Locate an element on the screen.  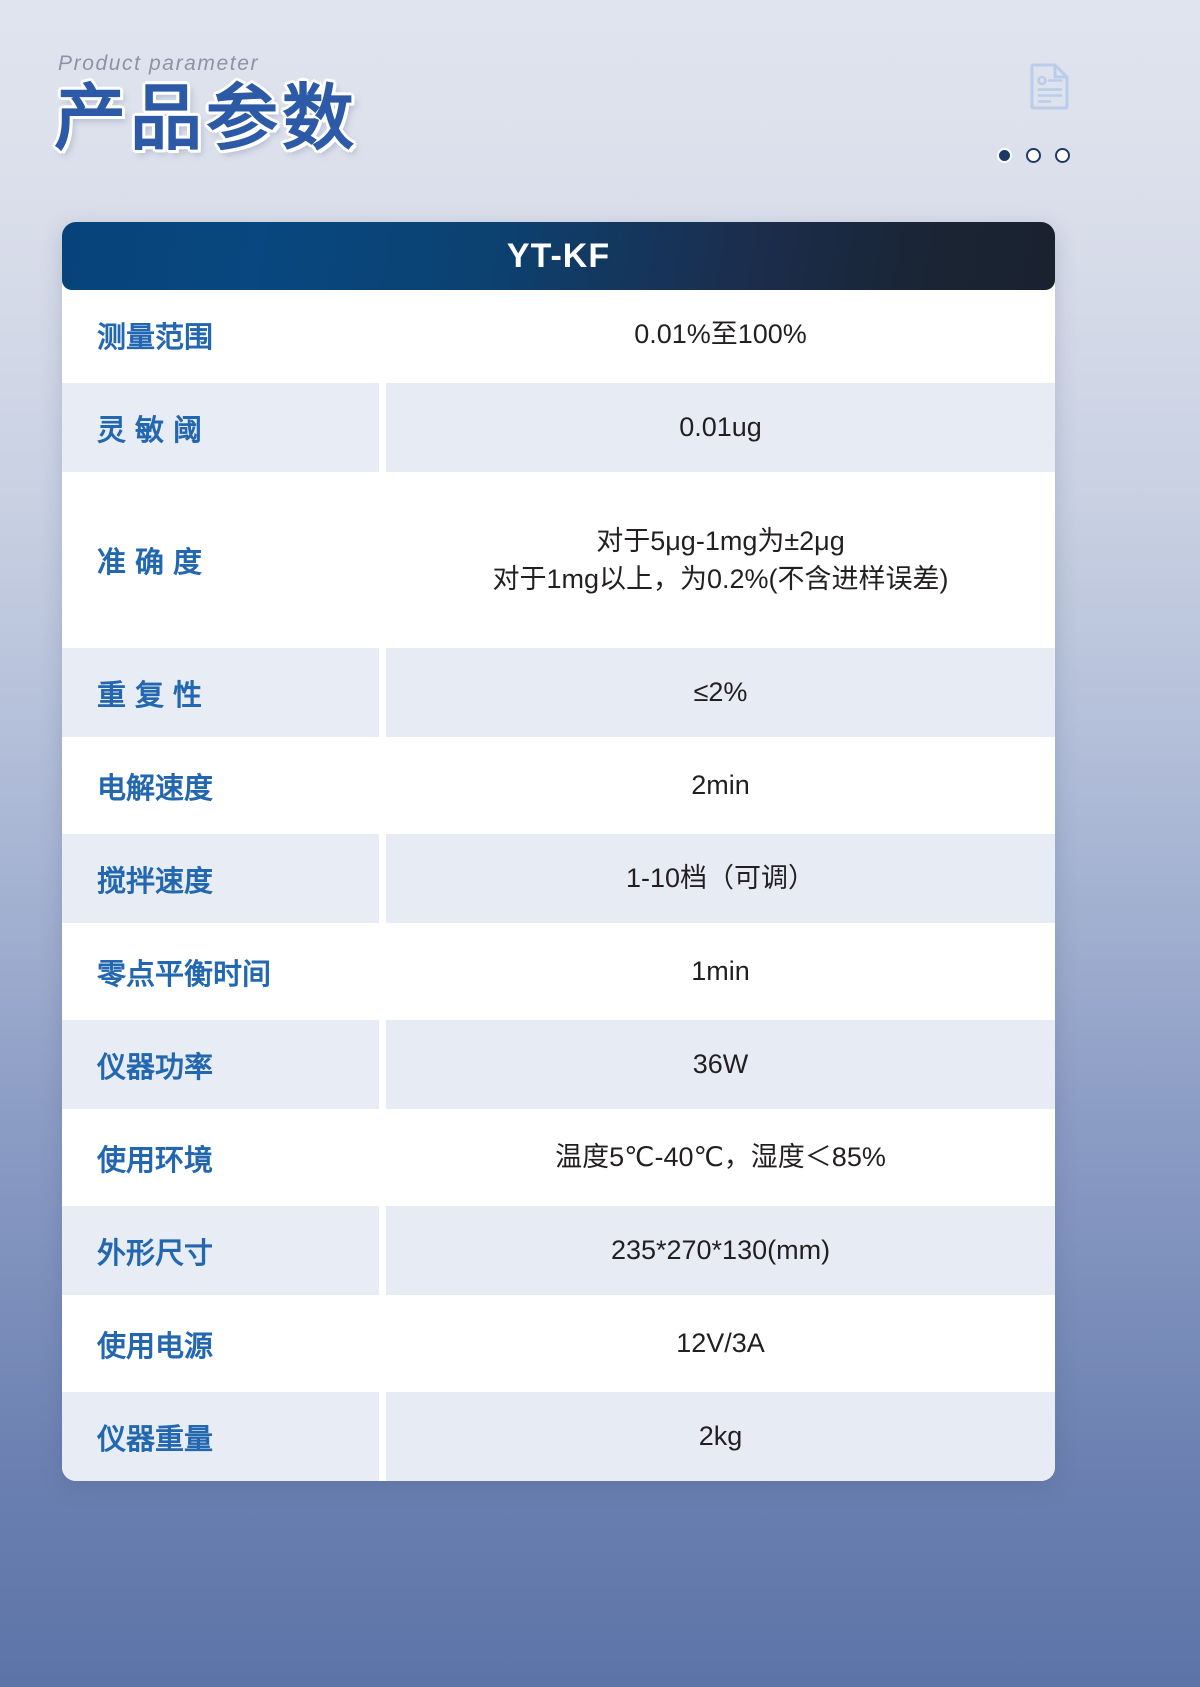
spec-label: 灵敏阈 is located at coordinates (220, 427).